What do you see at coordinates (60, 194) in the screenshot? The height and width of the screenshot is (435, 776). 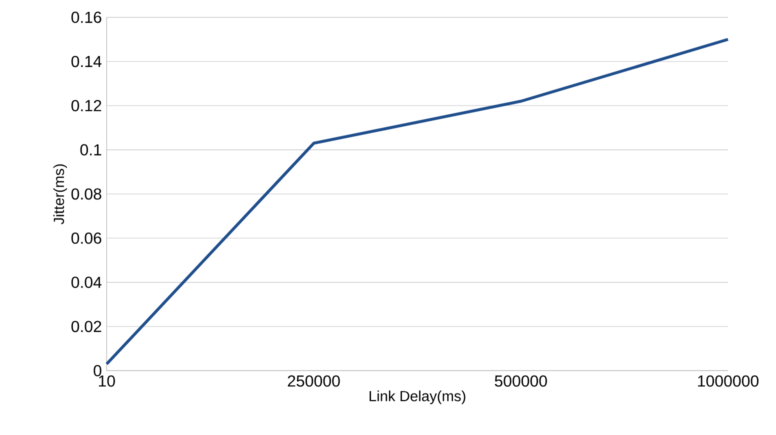 I see `y-axis-title: Jitter(ms)` at bounding box center [60, 194].